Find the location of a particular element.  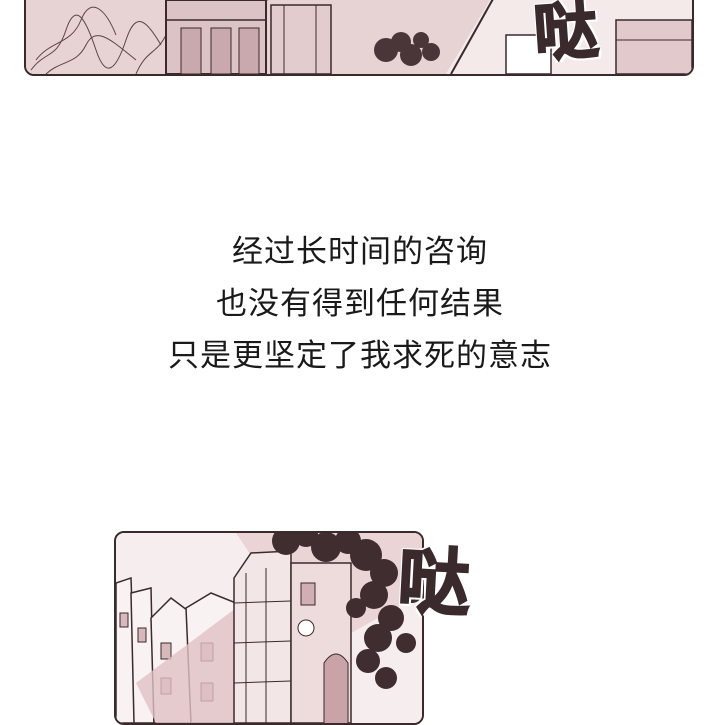

narration-line-2: 也没有得到任何结果 is located at coordinates (360, 304).